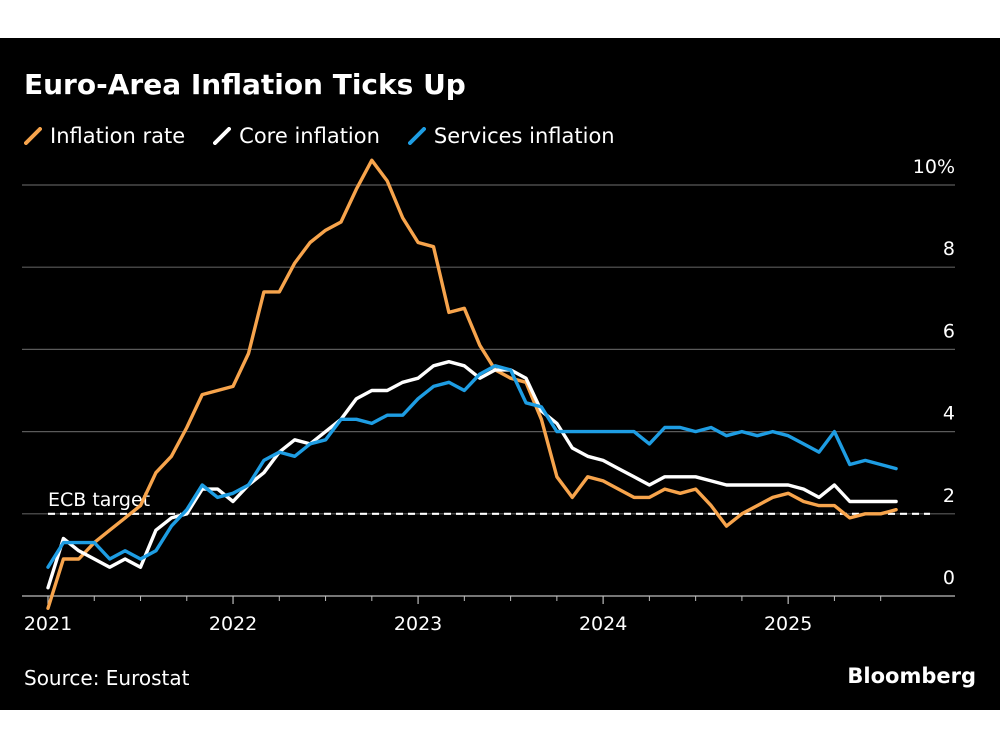  I want to click on brand-logo: Bloomberg, so click(911, 676).